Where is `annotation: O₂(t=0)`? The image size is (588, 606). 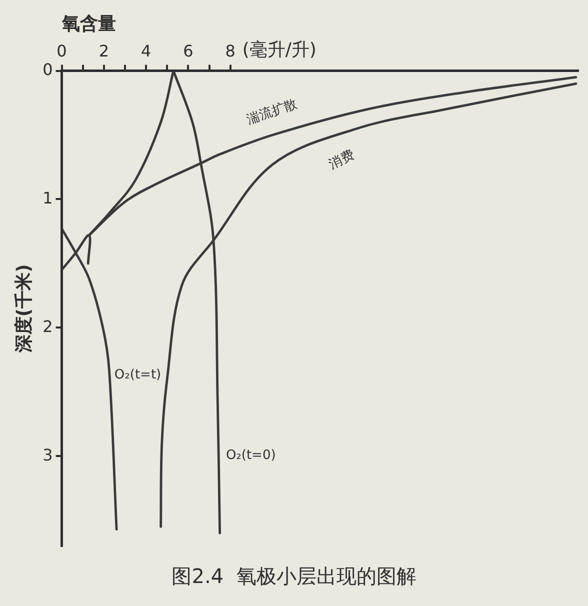 annotation: O₂(t=0) is located at coordinates (251, 456).